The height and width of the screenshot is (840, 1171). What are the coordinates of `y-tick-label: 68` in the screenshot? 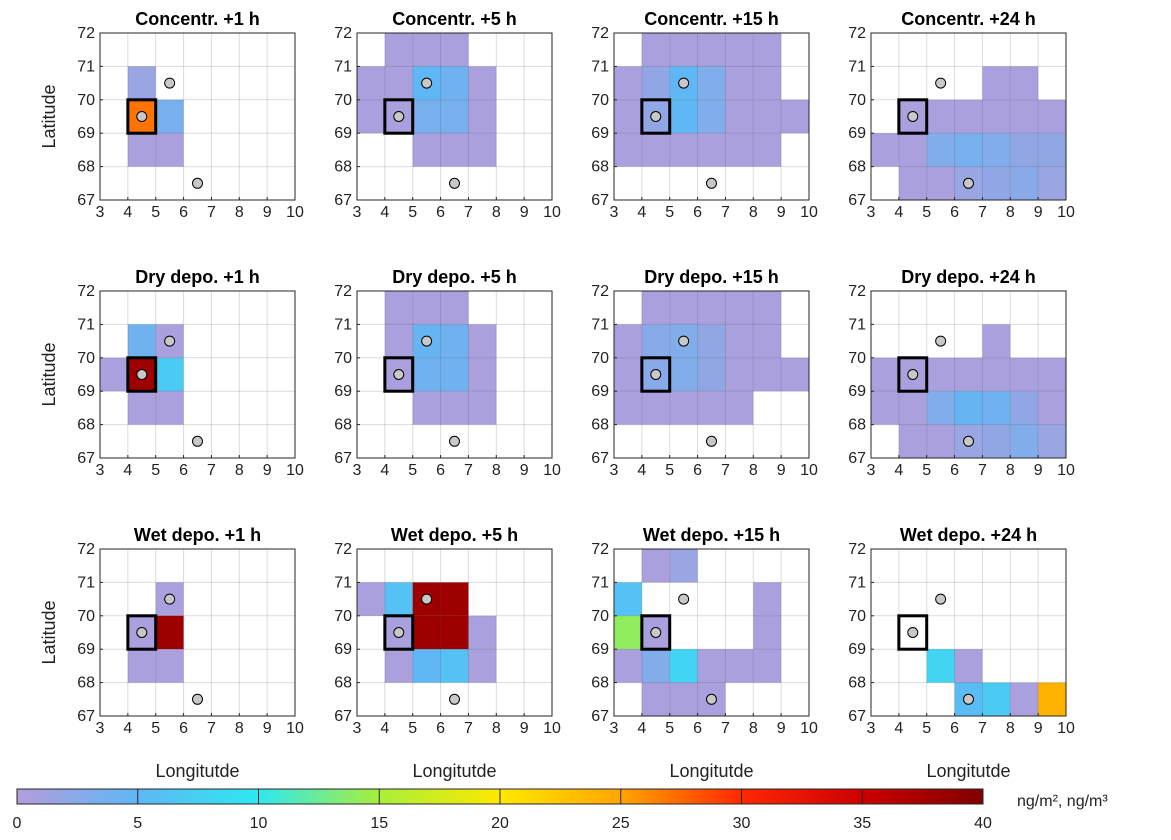 It's located at (86, 167).